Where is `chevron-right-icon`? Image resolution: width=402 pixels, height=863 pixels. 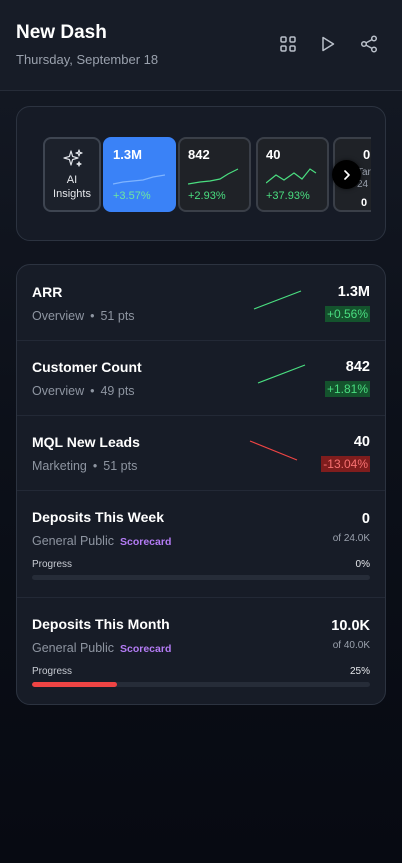
chevron-right-icon is located at coordinates (346, 174).